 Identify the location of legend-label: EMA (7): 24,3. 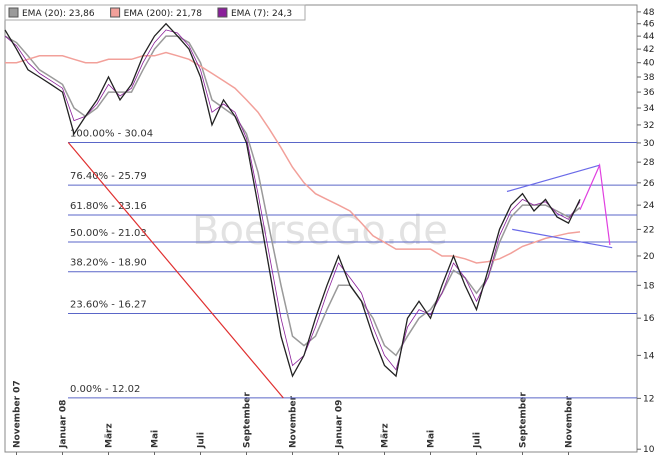
(261, 14).